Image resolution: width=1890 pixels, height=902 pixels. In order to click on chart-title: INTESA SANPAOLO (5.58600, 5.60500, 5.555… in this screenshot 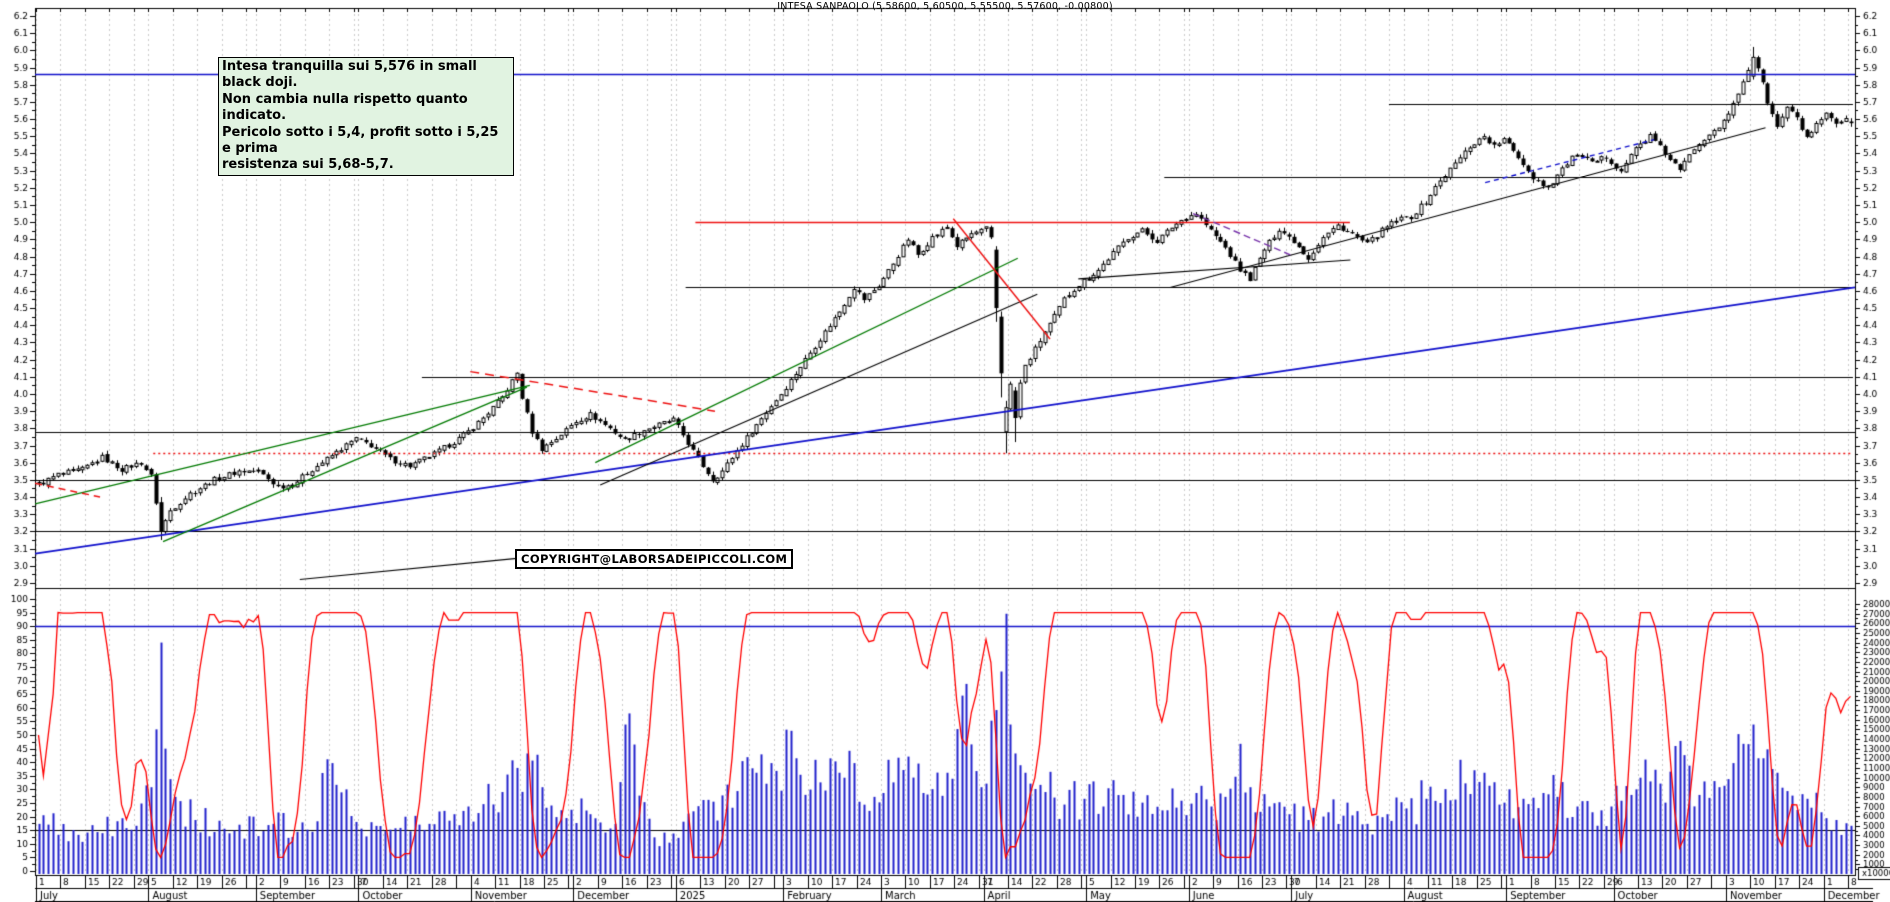, I will do `click(945, 6)`.